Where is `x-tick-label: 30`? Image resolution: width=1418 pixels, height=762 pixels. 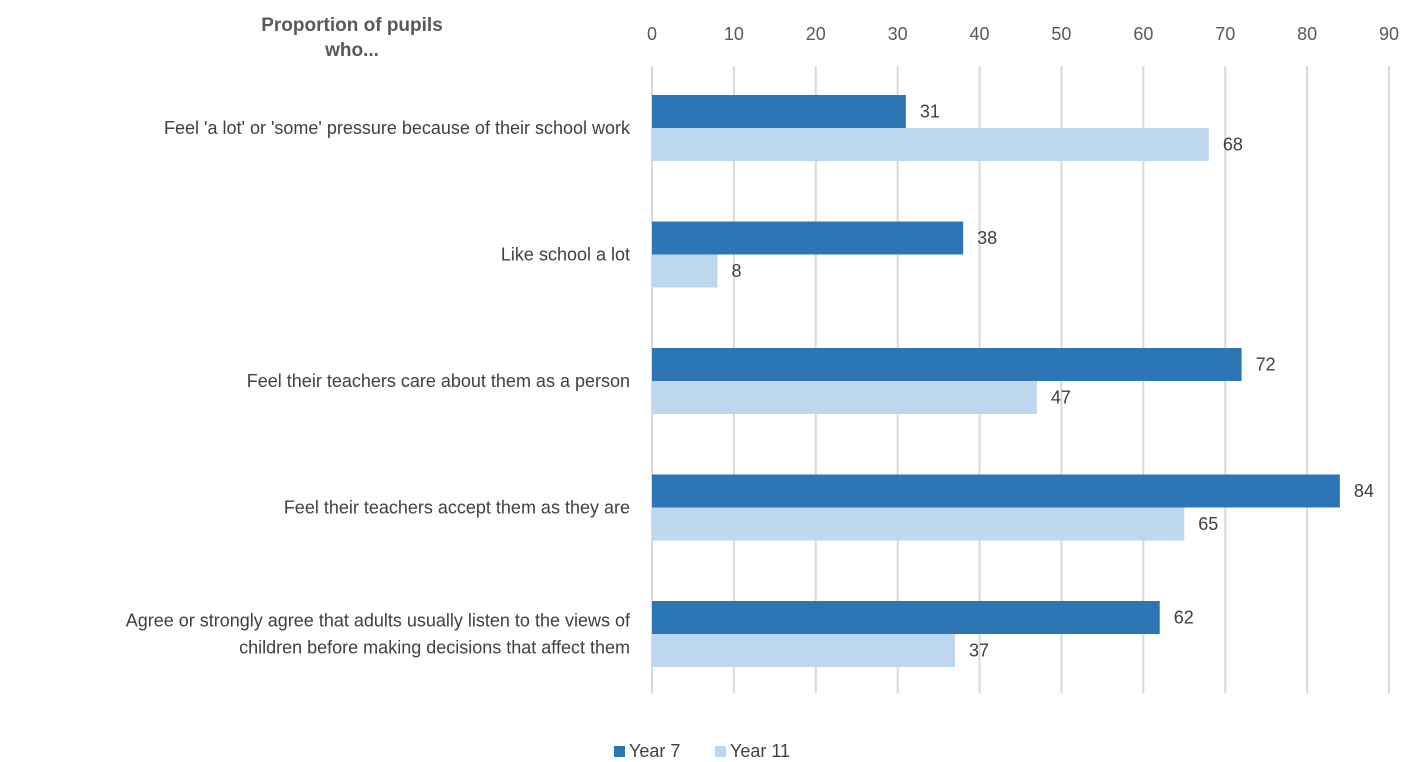 x-tick-label: 30 is located at coordinates (898, 34).